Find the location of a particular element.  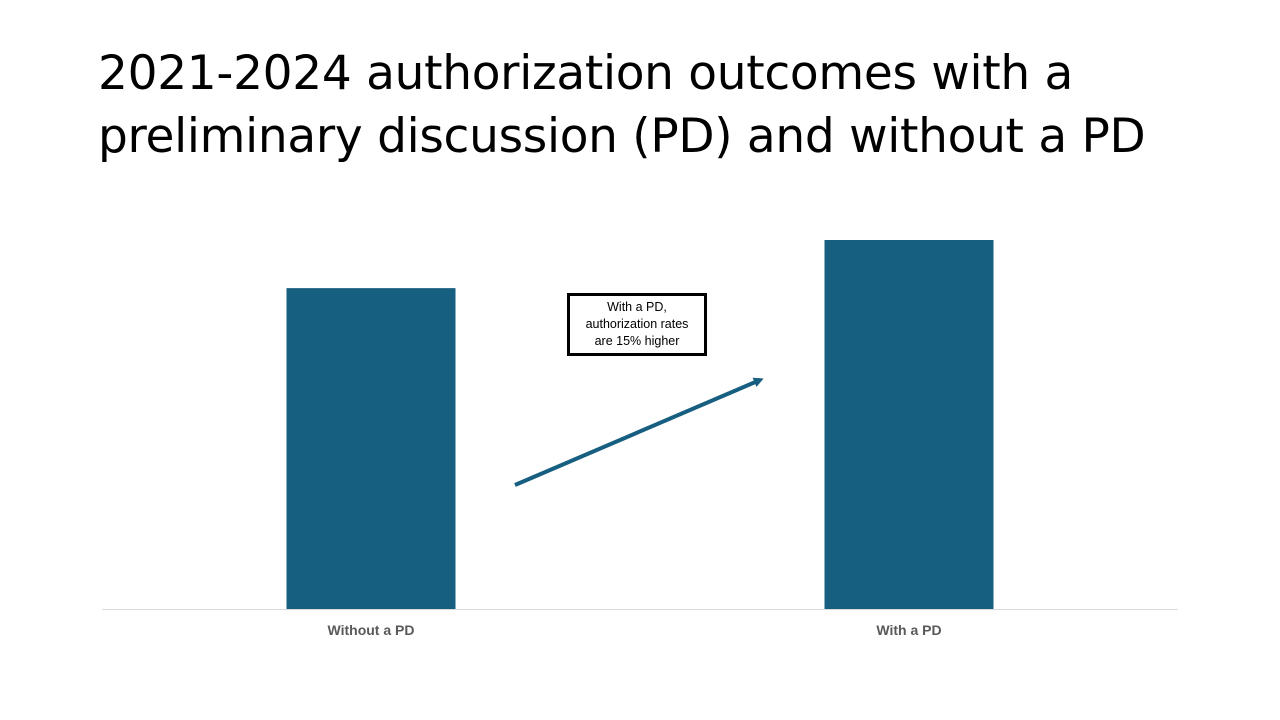

bar-with-a-pd is located at coordinates (909, 424).